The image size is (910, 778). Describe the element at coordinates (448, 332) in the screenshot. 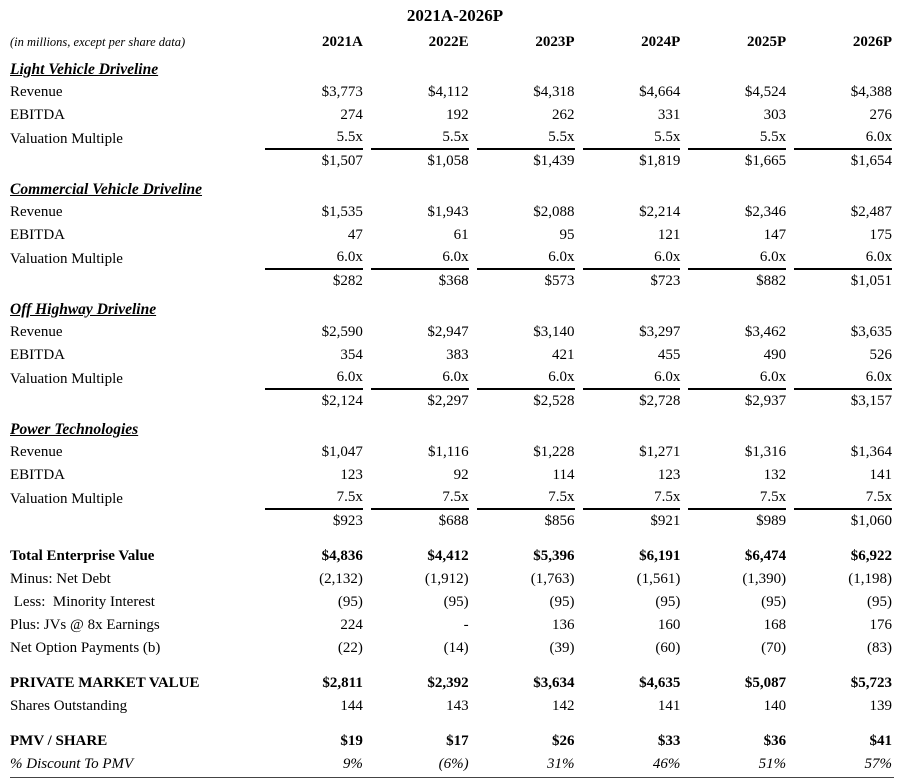

I see `cell: $2,947` at that location.